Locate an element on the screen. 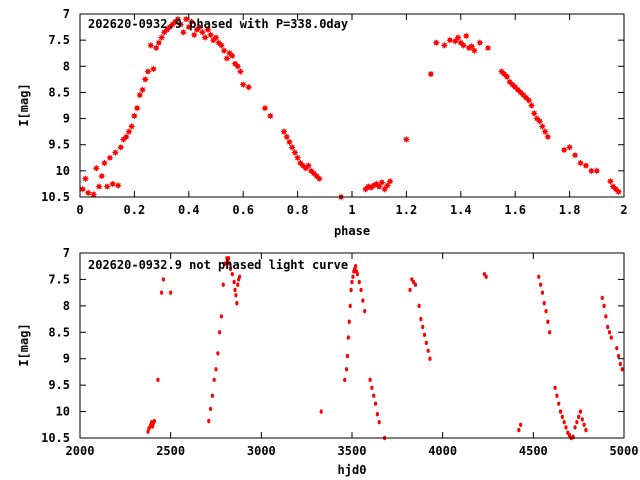 Image resolution: width=640 pixels, height=480 pixels. x-tick-label: 1.2 is located at coordinates (407, 210).